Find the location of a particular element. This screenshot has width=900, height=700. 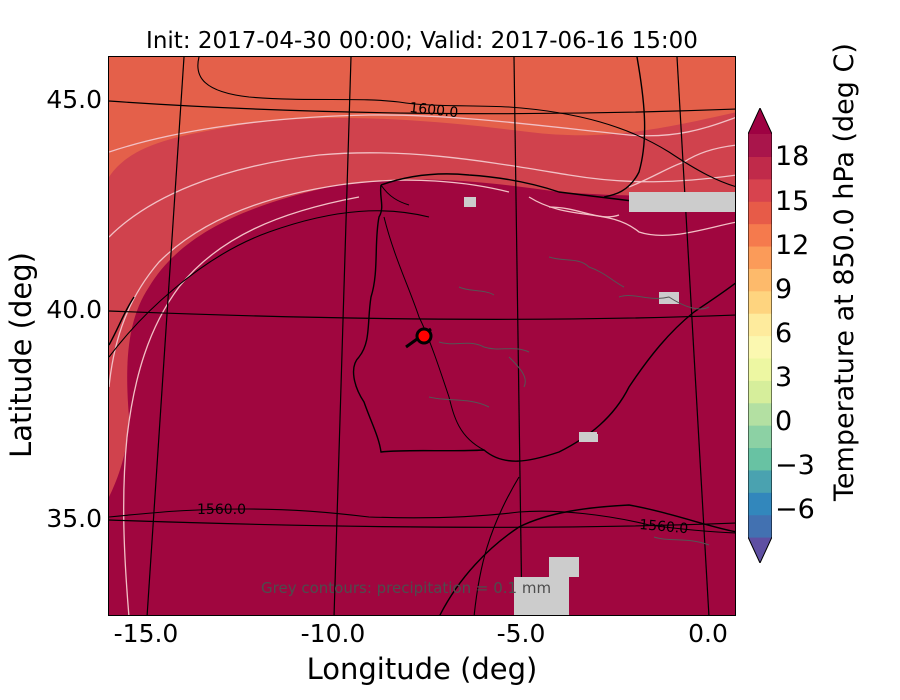

colorbar-tick-label: 6 is located at coordinates (784, 333).